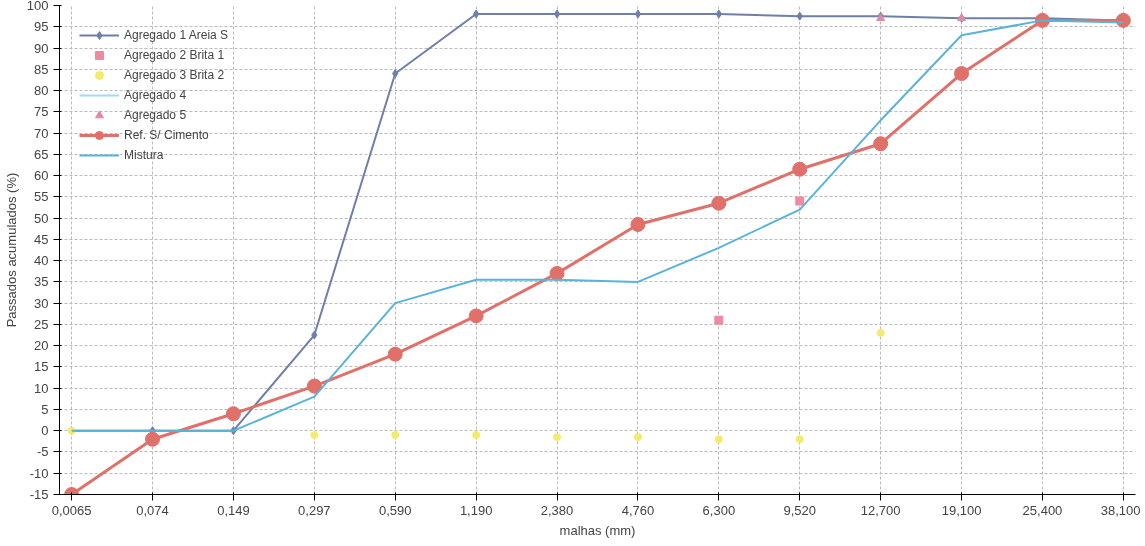 This screenshot has width=1145, height=546. Describe the element at coordinates (314, 510) in the screenshot. I see `x-tick-label: 0,297` at that location.